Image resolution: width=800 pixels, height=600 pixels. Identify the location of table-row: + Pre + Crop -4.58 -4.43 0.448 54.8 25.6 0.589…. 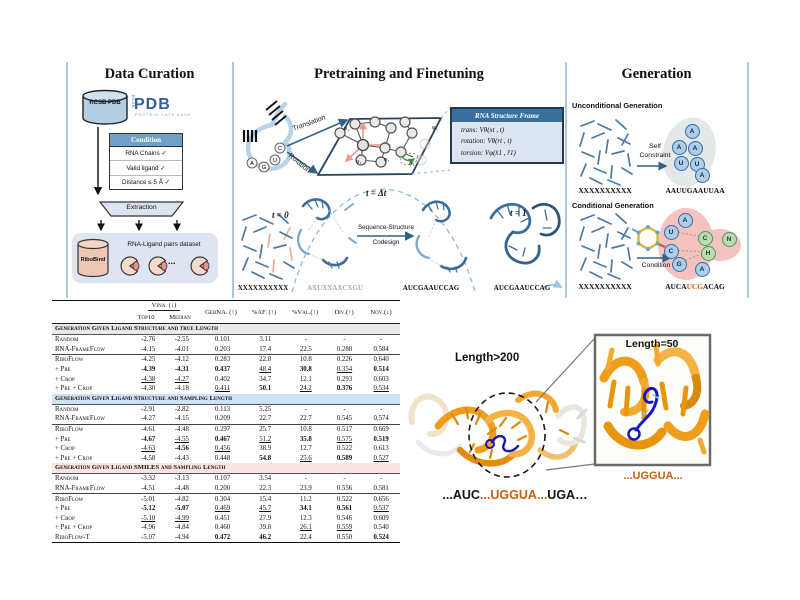
(226, 459).